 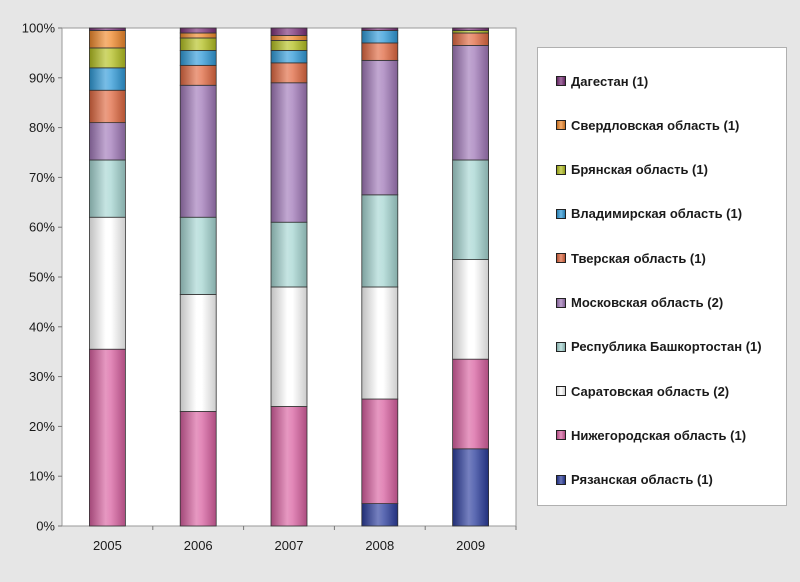 What do you see at coordinates (39, 28) in the screenshot?
I see `y-tick-label: 100%` at bounding box center [39, 28].